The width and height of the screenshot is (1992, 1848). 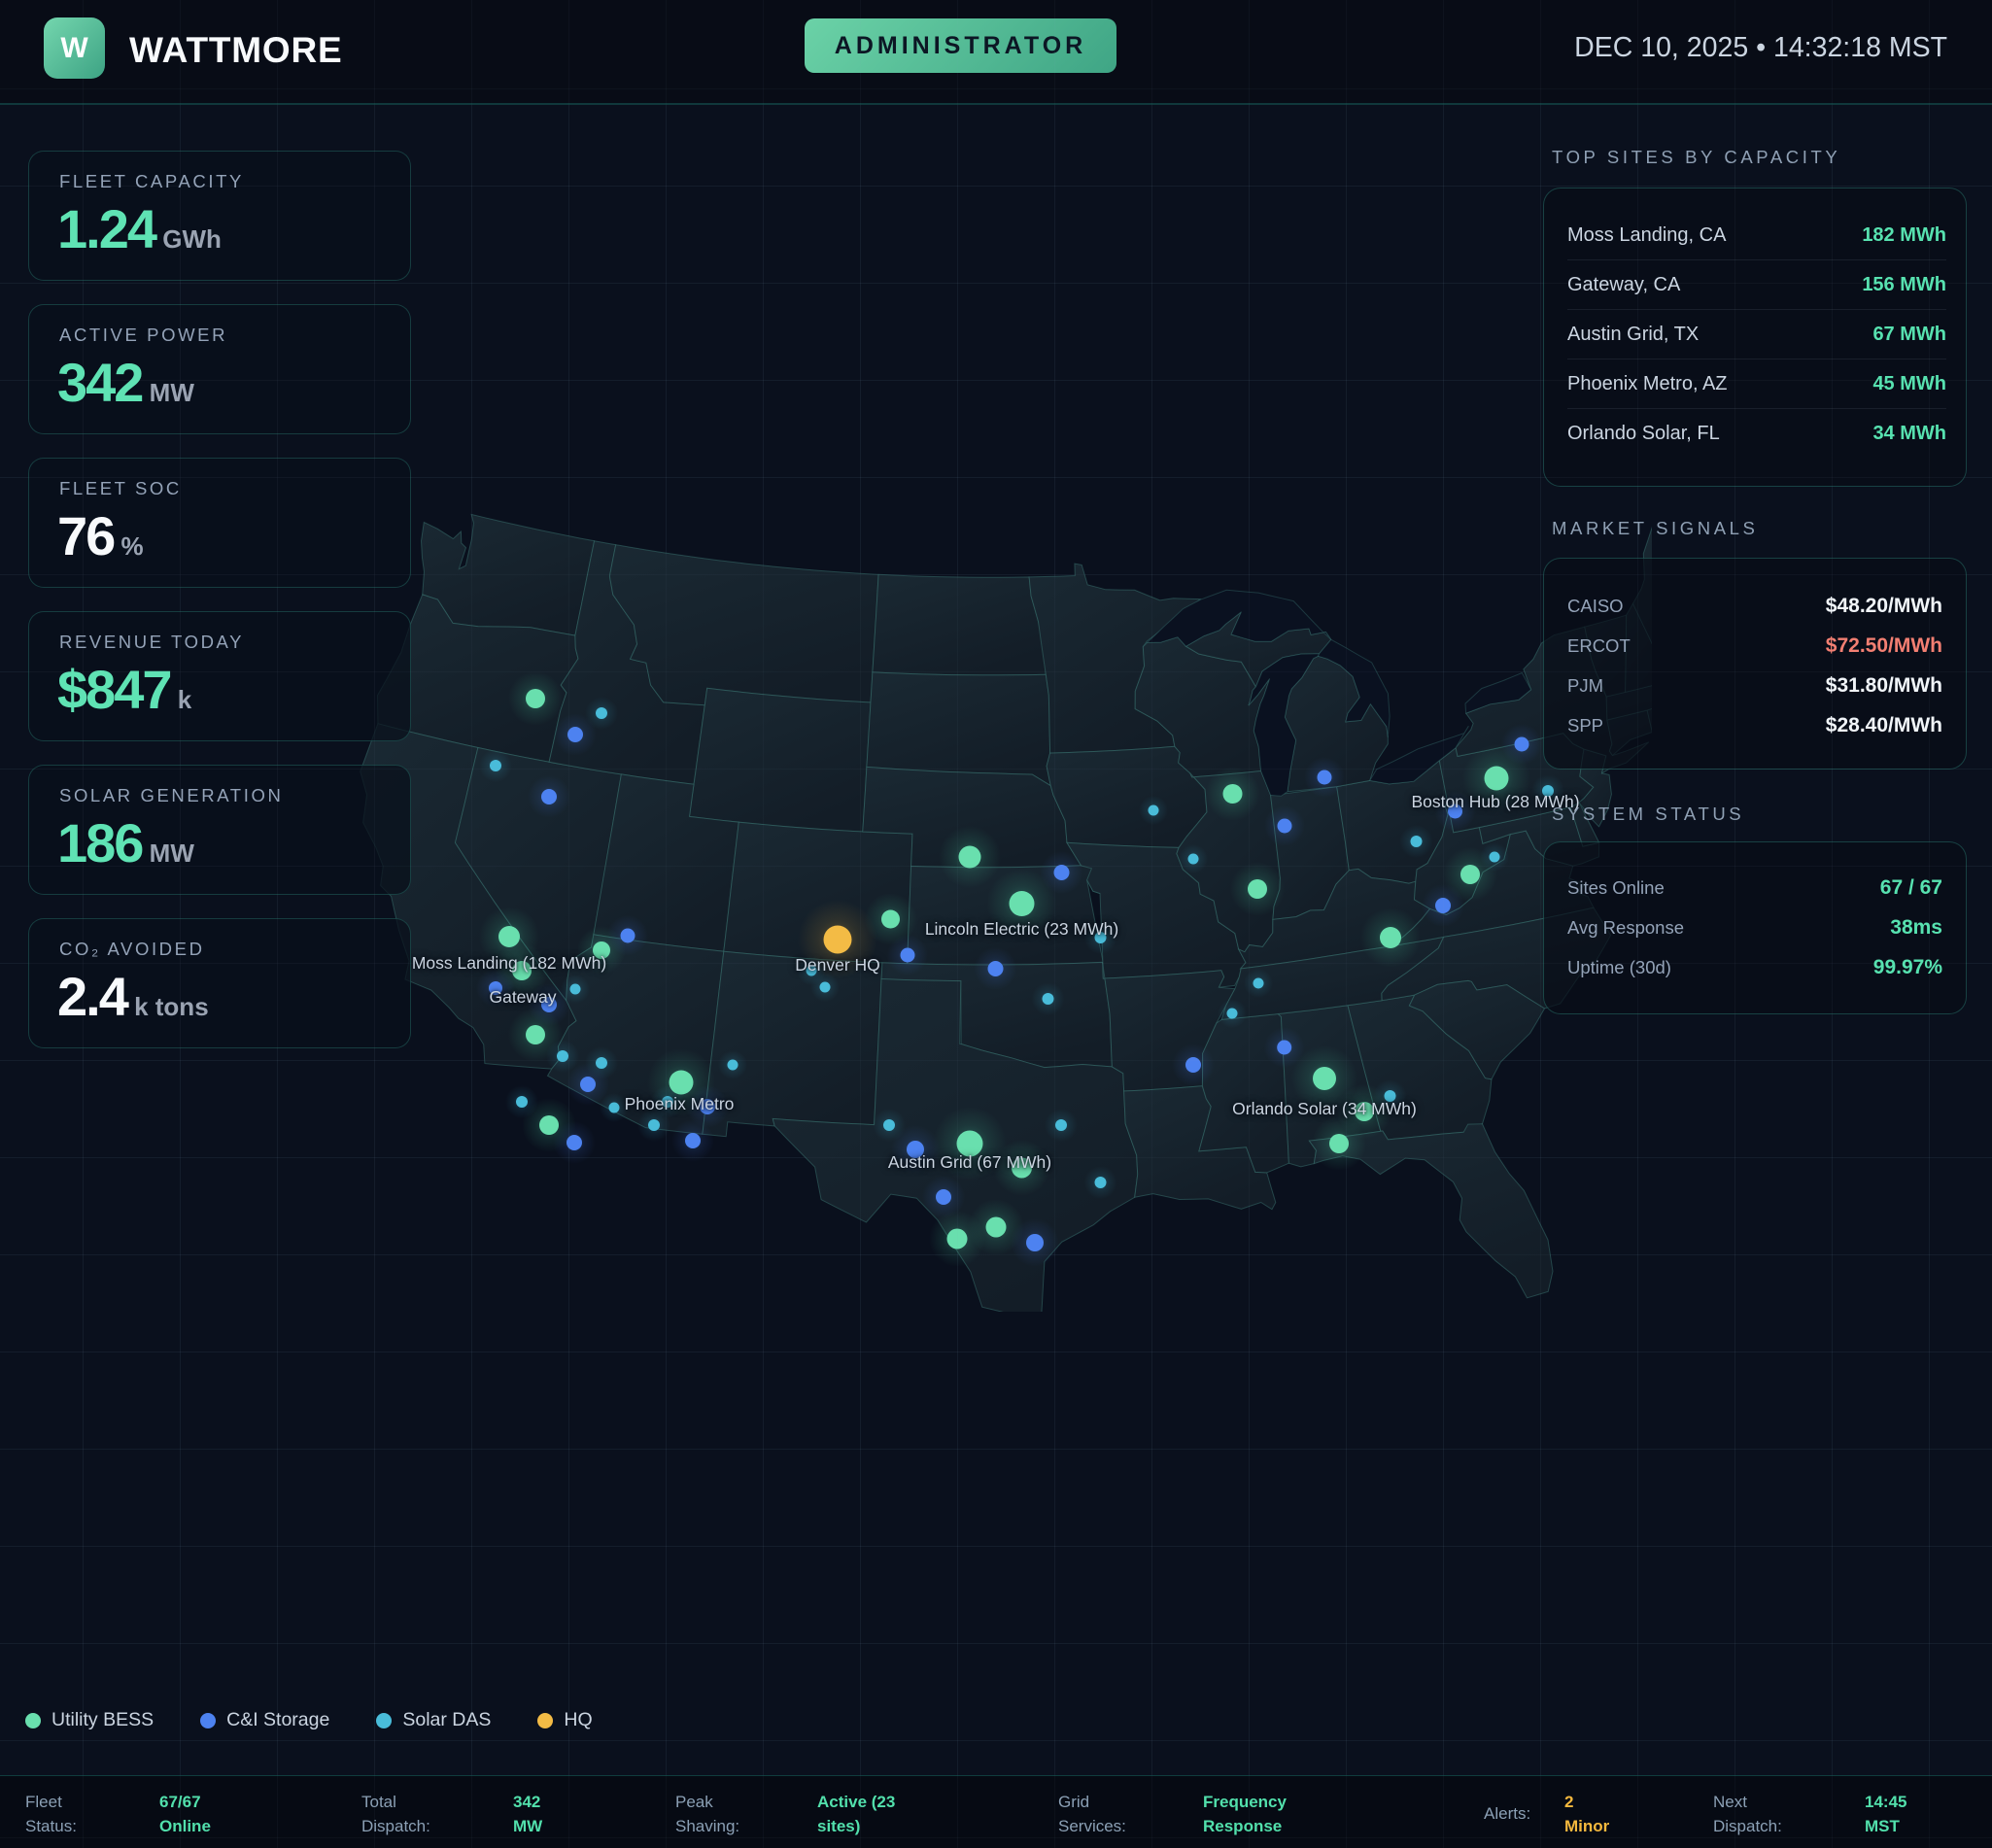 I want to click on svg-text: Gateway, so click(x=522, y=997).